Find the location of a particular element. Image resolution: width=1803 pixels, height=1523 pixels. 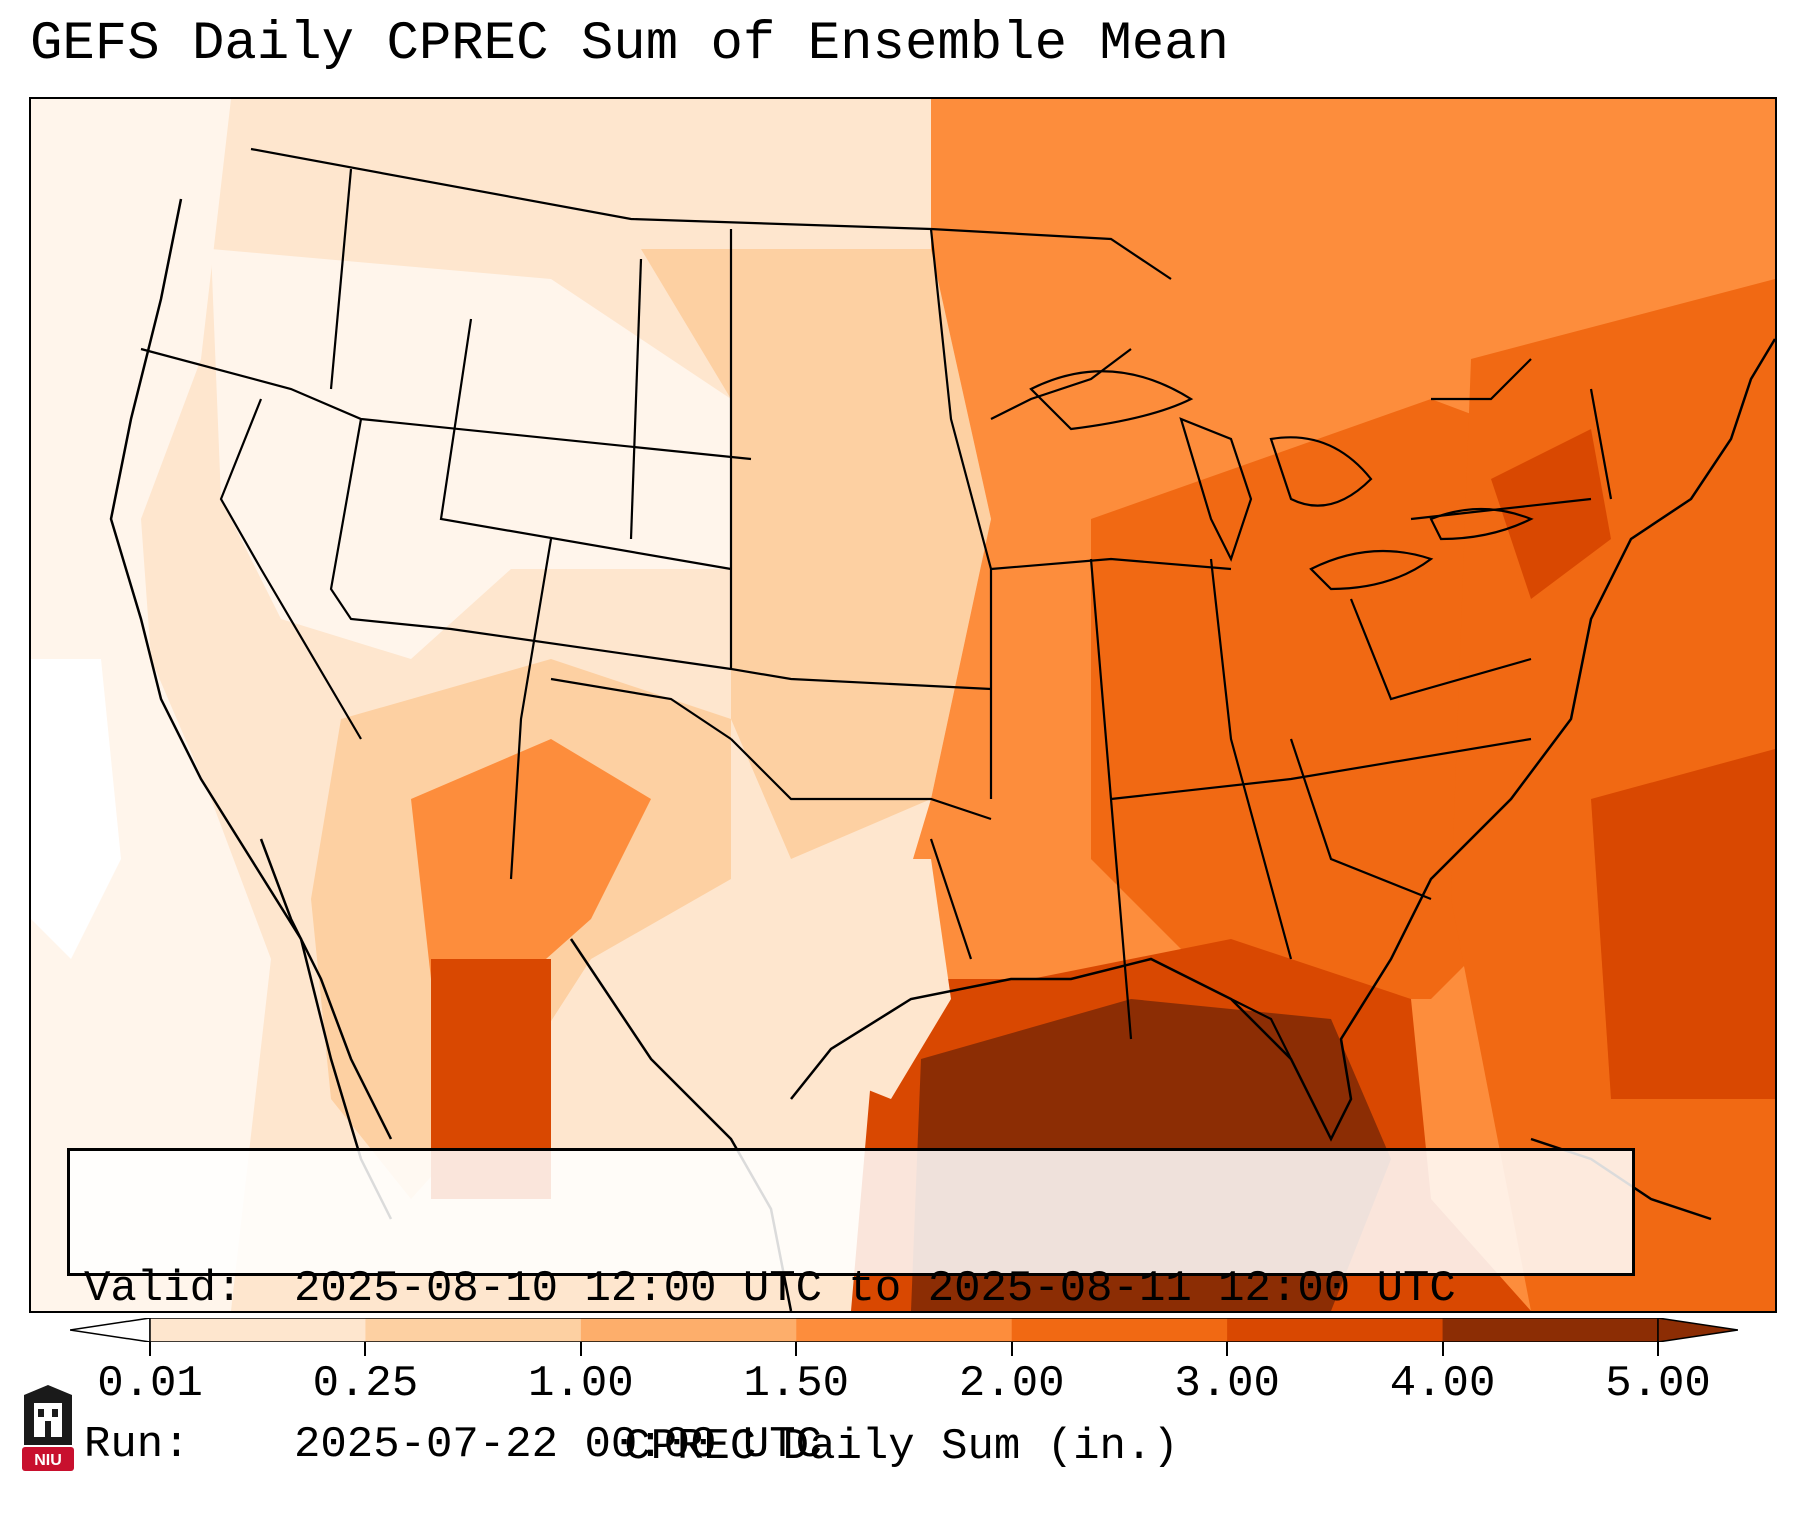

great-lakes is located at coordinates (1281, 480).